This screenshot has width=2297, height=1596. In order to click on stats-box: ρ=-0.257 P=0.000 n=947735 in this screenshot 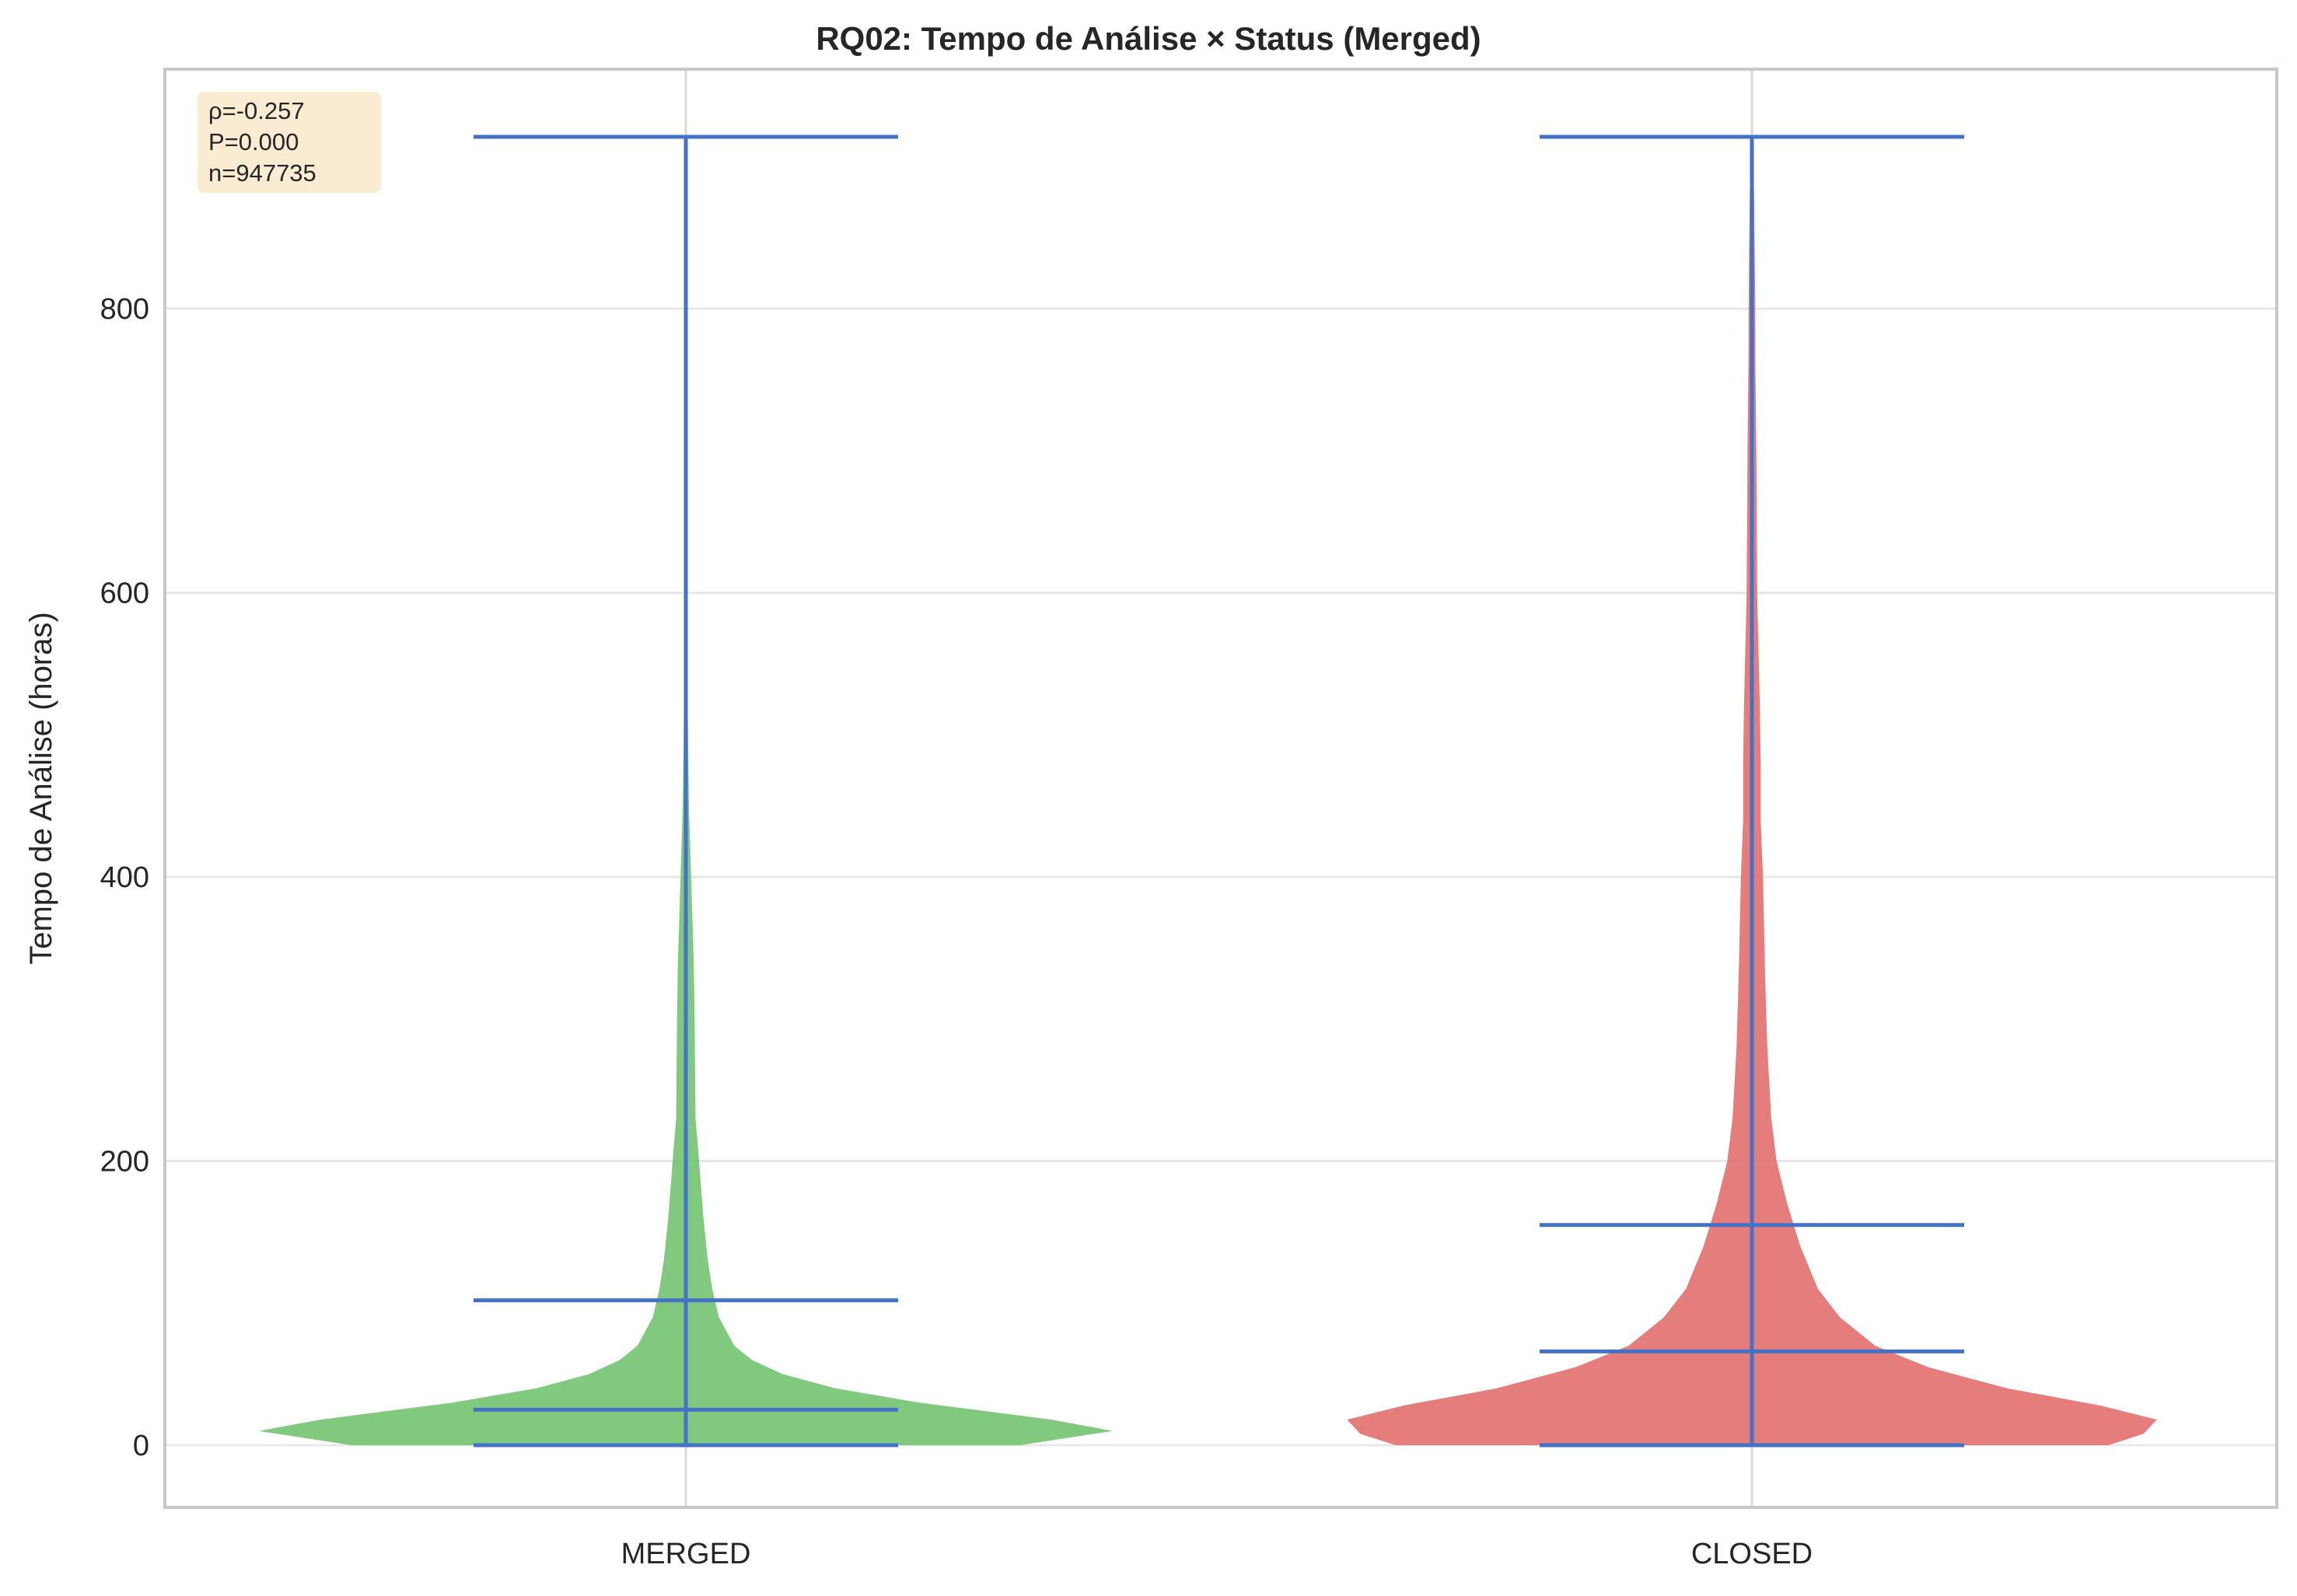, I will do `click(290, 143)`.